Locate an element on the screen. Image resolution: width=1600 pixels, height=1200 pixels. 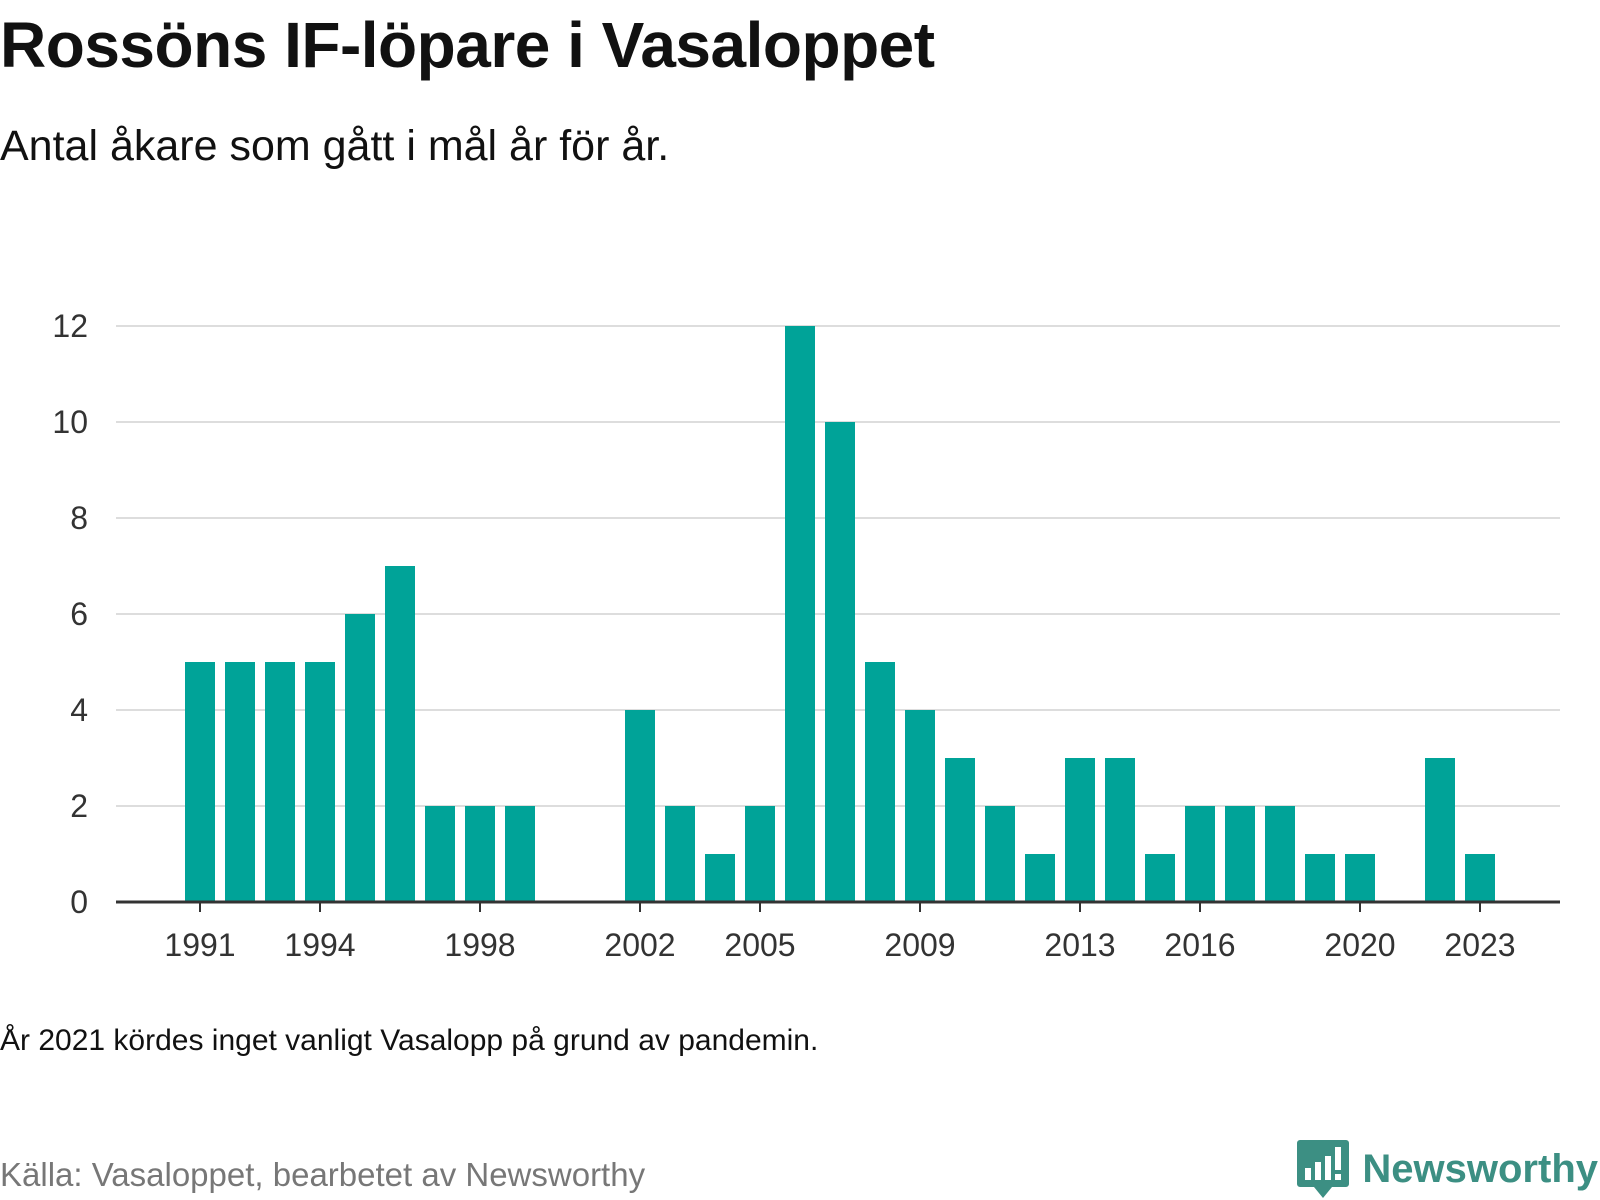
x-axis-ticks: 1991 1994 1998 2002 2005 2009 2013 2016 2020 2023 is located at coordinates (840, 932).